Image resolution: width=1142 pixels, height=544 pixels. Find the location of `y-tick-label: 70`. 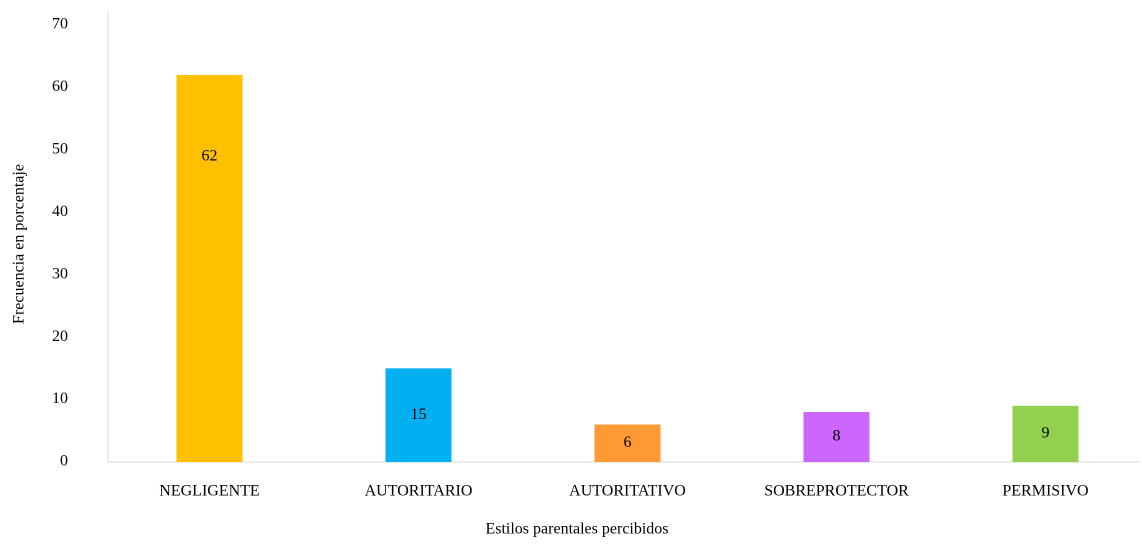

y-tick-label: 70 is located at coordinates (60, 24).